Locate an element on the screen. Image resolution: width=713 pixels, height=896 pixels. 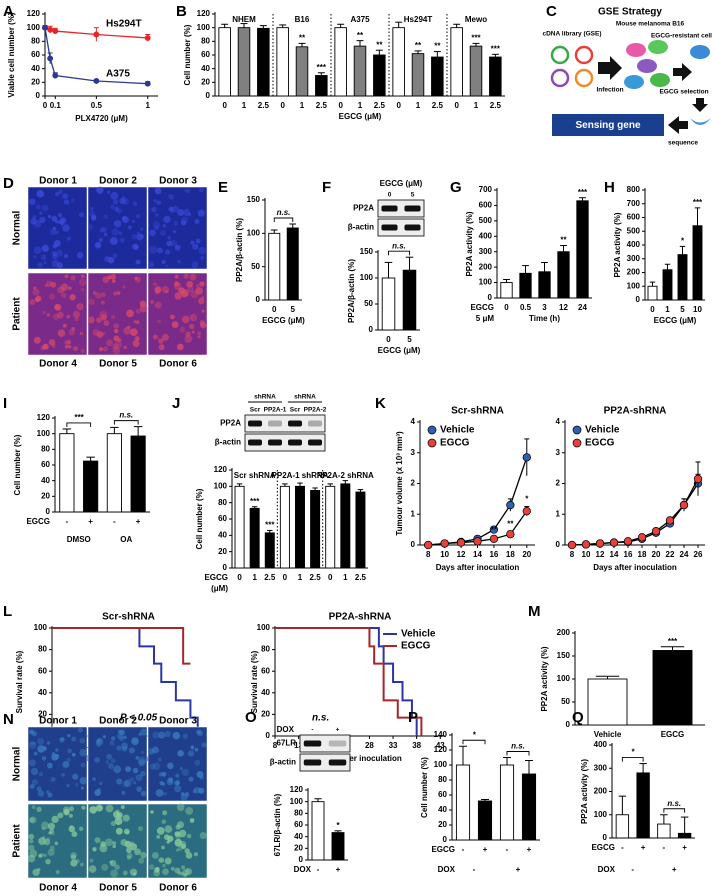
x-tick-label: 13 is located at coordinates (298, 745).